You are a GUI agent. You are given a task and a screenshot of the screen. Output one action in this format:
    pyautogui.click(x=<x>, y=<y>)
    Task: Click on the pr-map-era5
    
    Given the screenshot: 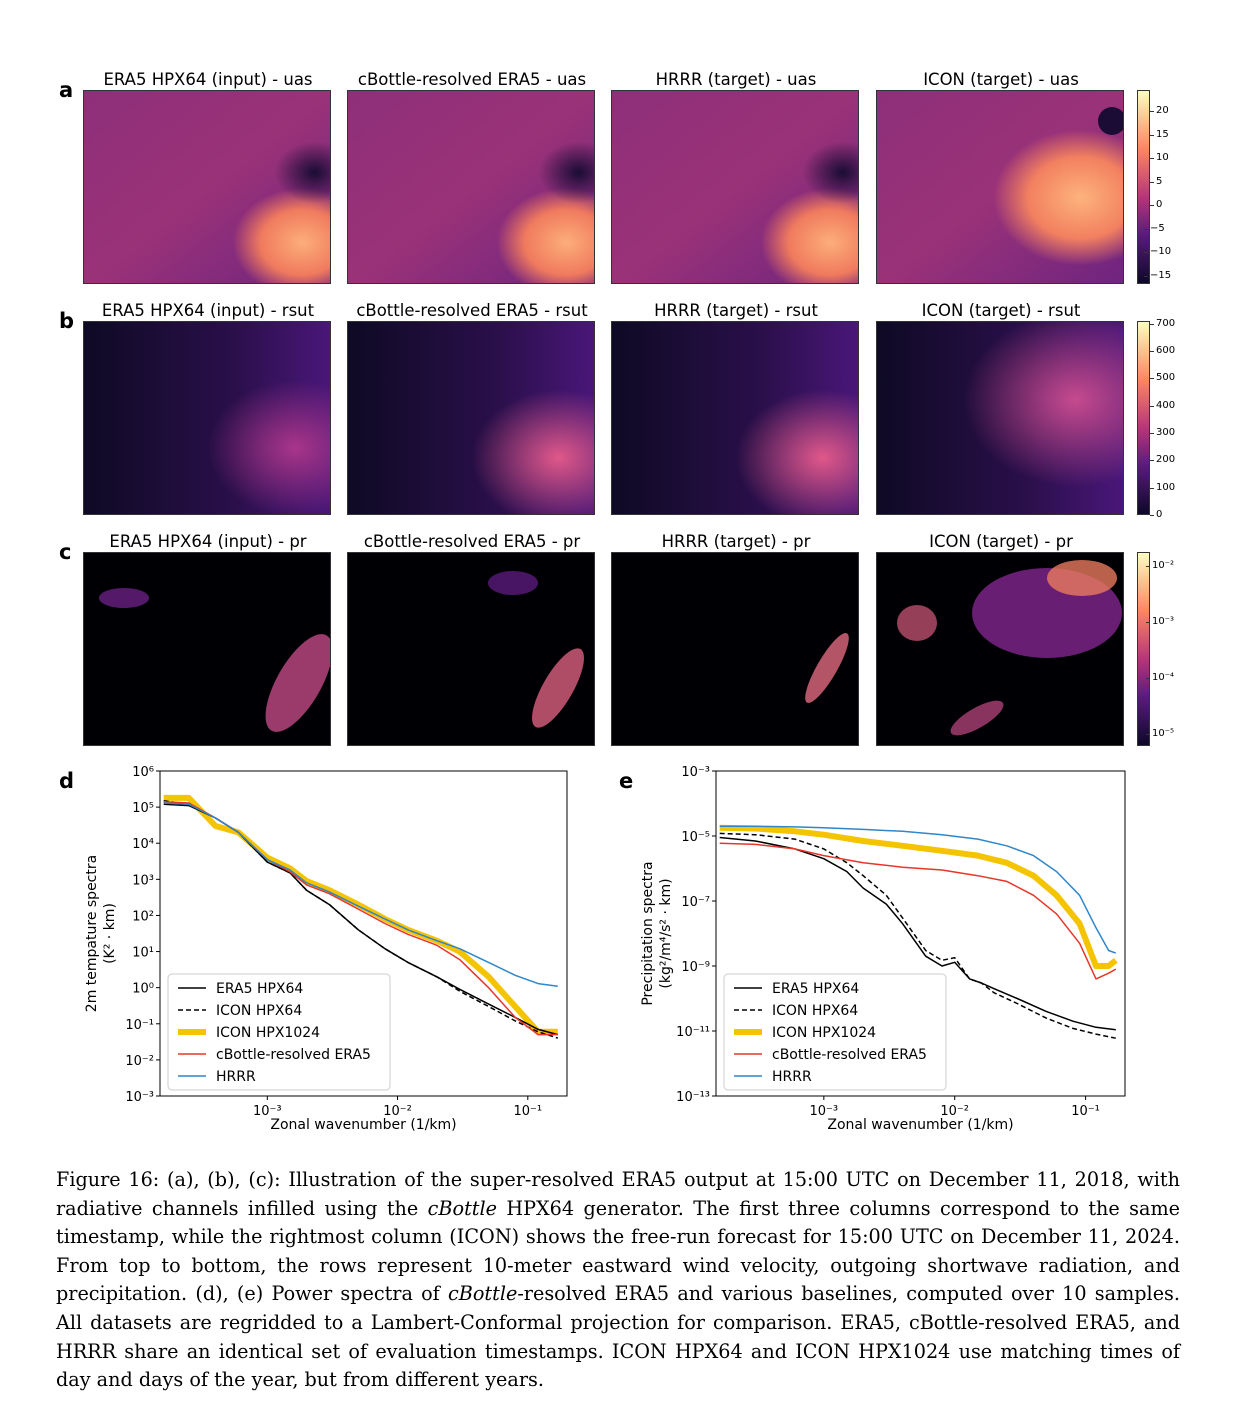 What is the action you would take?
    pyautogui.click(x=207, y=649)
    